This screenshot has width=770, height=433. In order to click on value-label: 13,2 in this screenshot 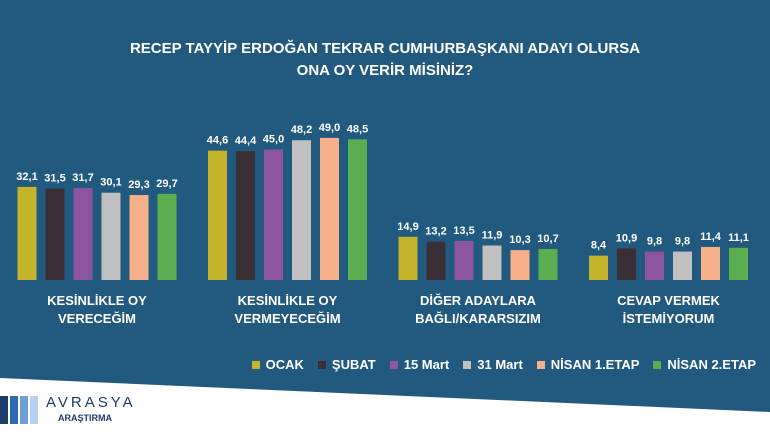, I will do `click(435, 232)`.